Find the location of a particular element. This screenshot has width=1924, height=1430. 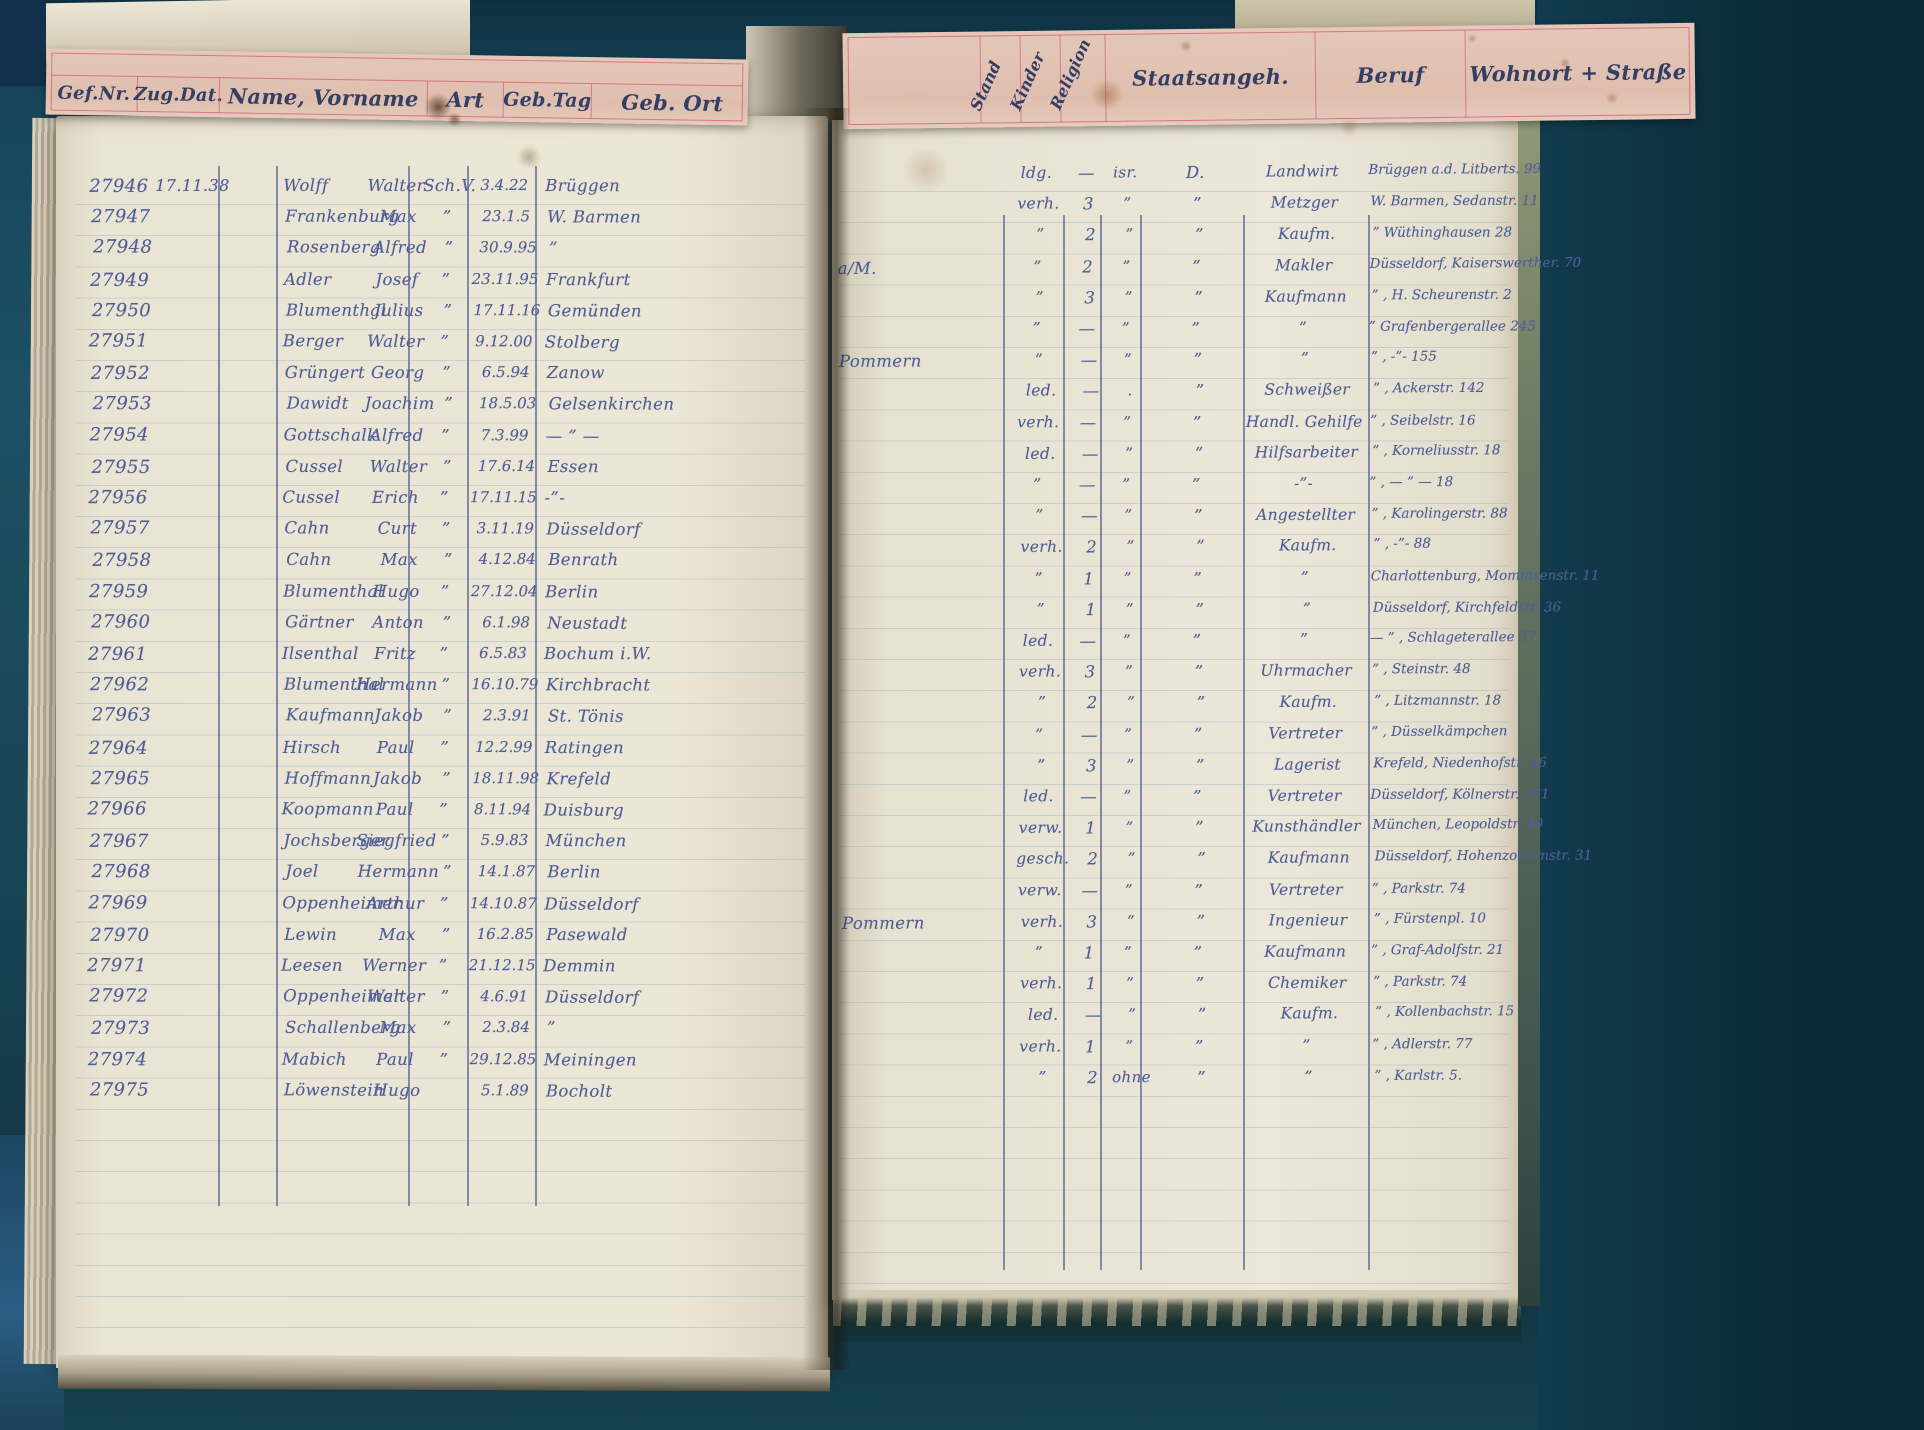

cell-kinder: 1 is located at coordinates (1091, 984).